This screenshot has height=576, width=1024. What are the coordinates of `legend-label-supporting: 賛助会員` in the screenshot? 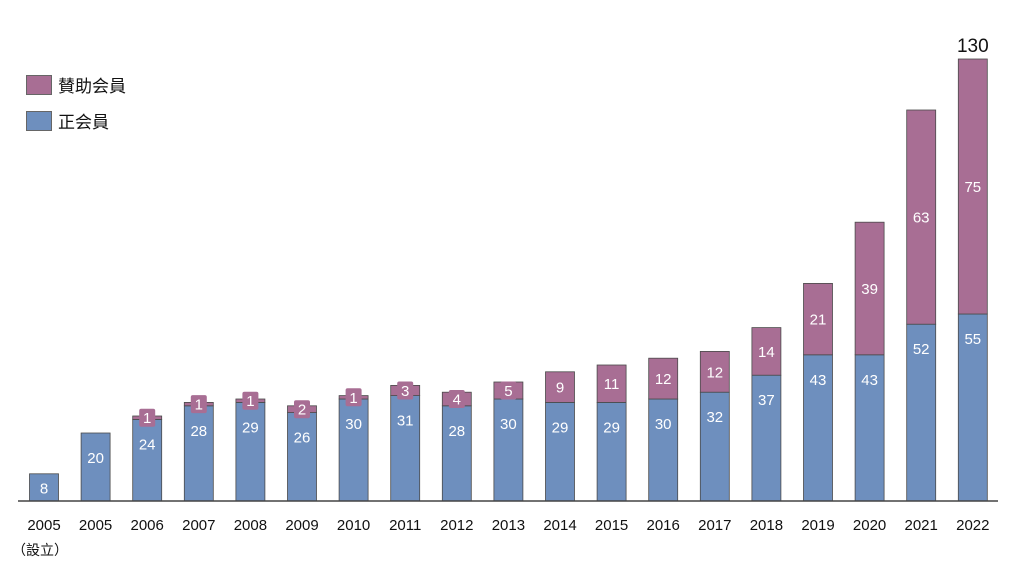 It's located at (92, 87).